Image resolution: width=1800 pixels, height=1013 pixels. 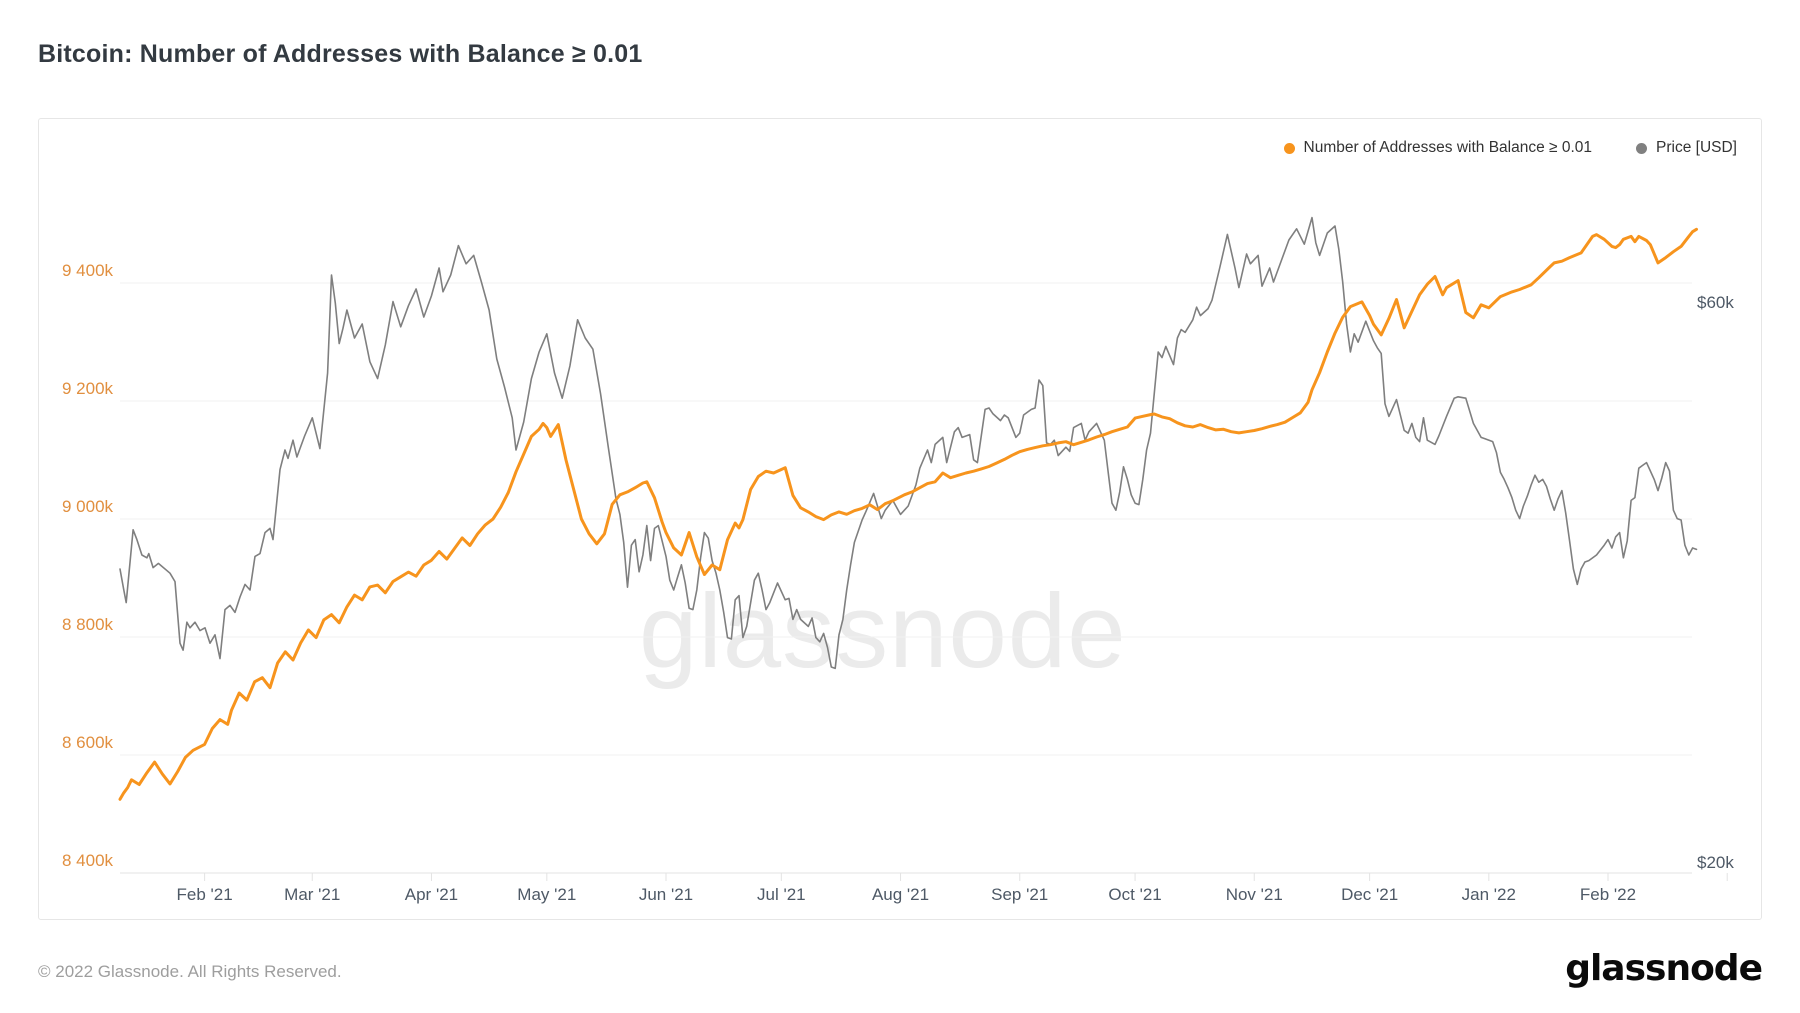 I want to click on legend-label-addresses: Number of Addresses with Balance ≥ 0.01, so click(x=1448, y=147).